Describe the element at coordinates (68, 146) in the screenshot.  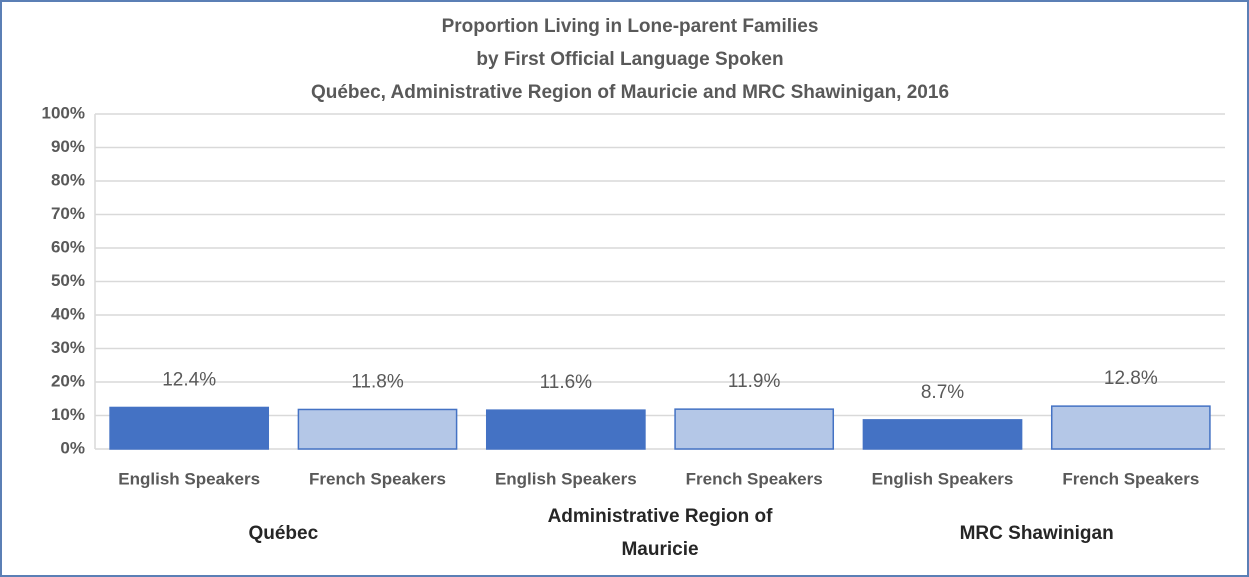
I see `y-tick-label: 90%` at that location.